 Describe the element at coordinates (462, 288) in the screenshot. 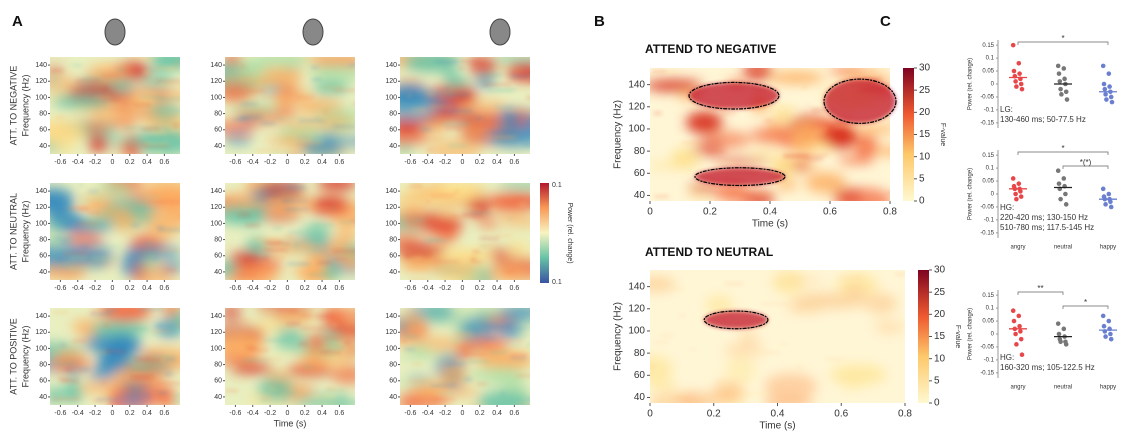

I see `x-tick-label: 0` at that location.